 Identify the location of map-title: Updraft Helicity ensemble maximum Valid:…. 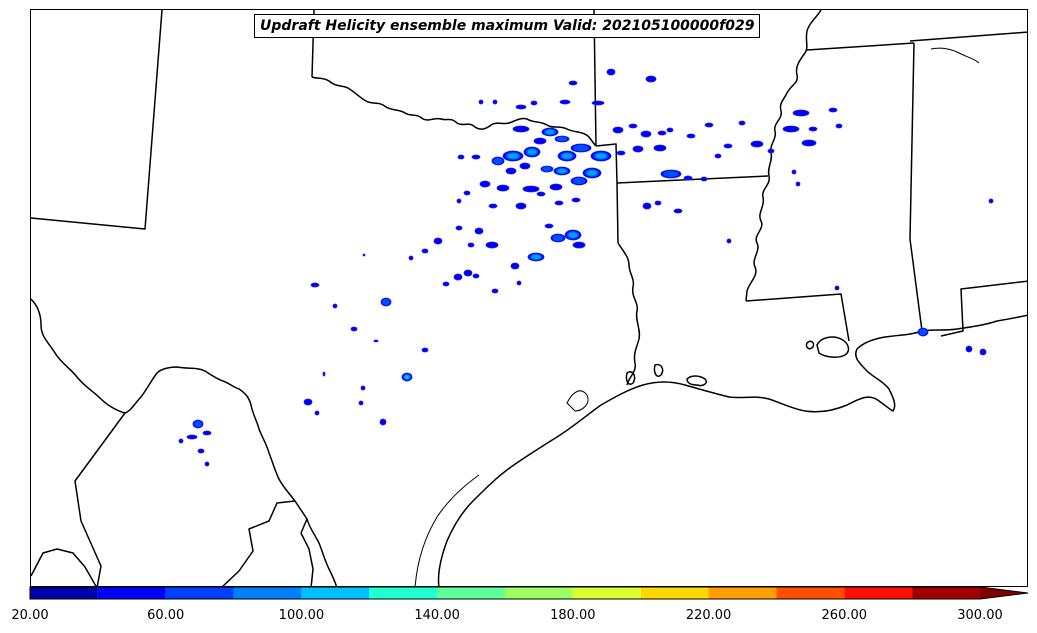
(507, 26).